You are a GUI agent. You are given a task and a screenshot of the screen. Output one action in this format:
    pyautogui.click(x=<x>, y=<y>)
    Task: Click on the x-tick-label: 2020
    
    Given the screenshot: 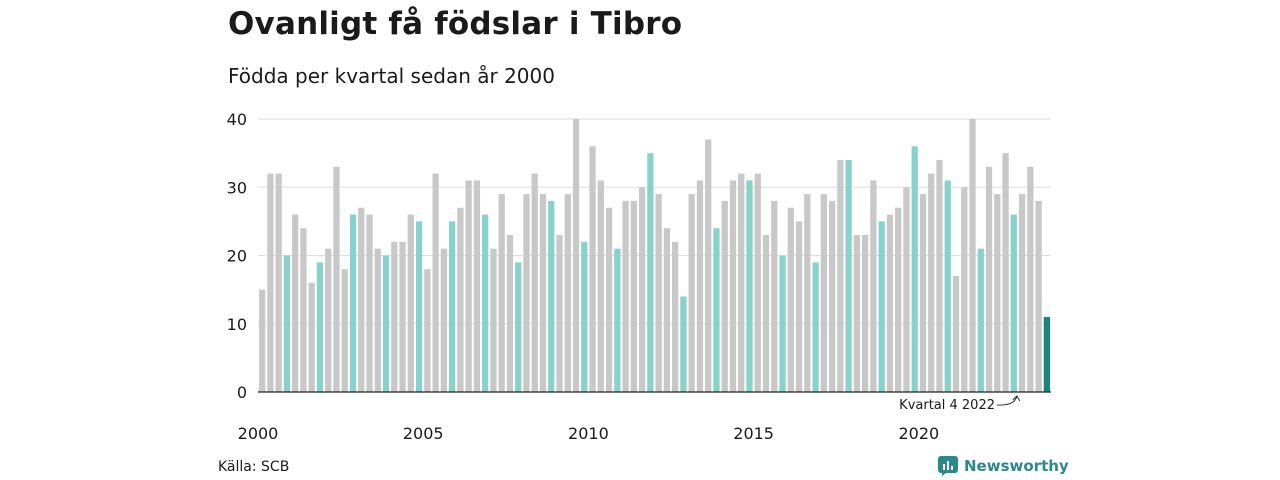 What is the action you would take?
    pyautogui.click(x=918, y=433)
    